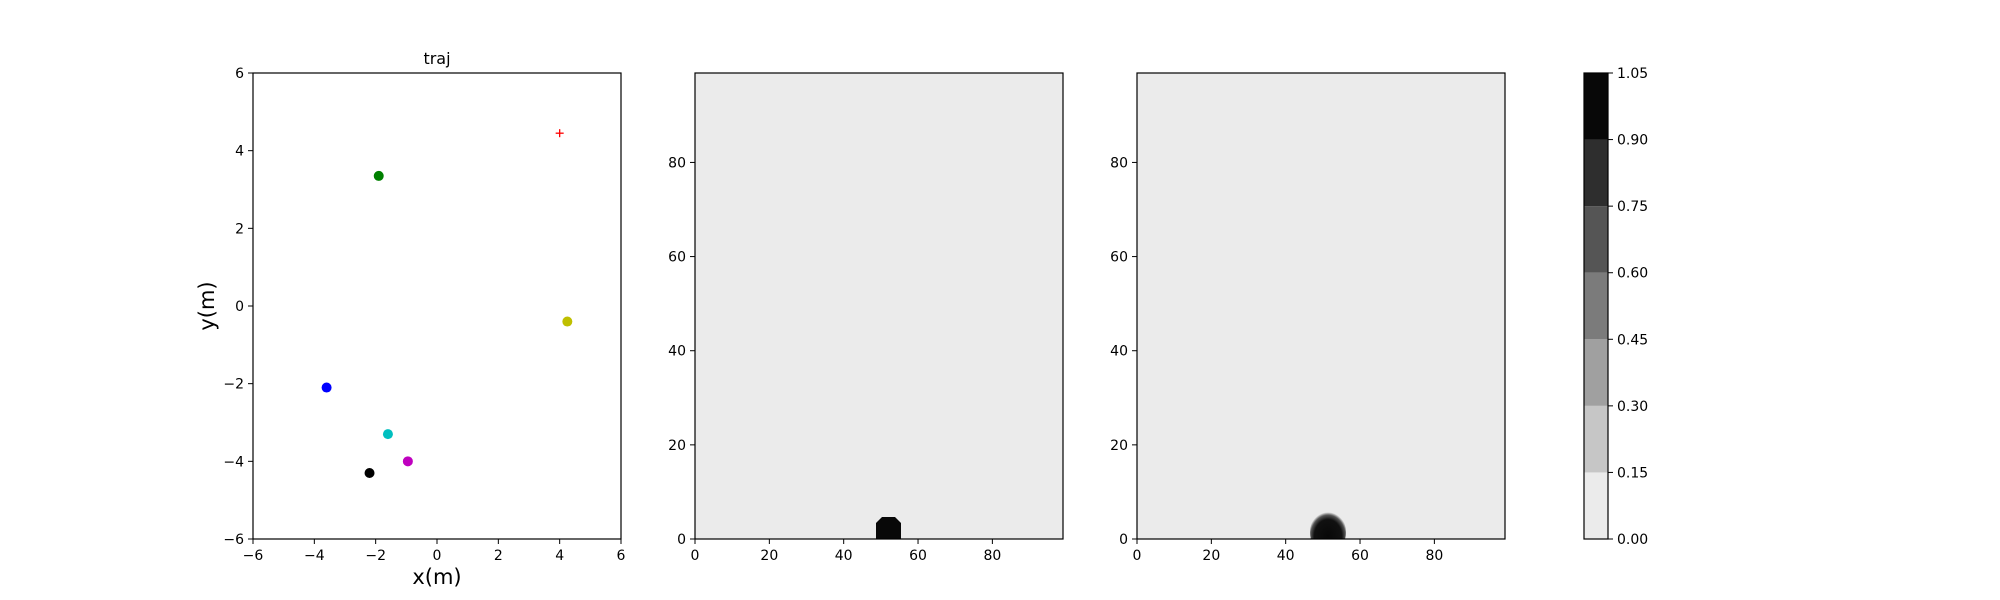 The width and height of the screenshot is (2000, 600). I want to click on target-plus-marker, so click(559, 133).